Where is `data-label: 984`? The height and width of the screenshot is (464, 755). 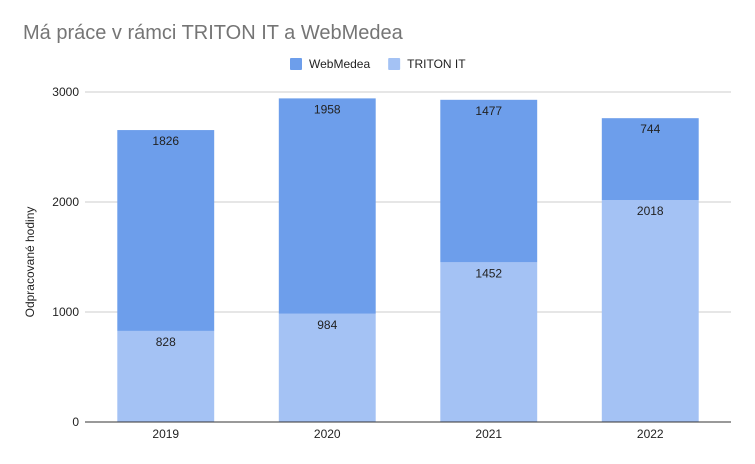 data-label: 984 is located at coordinates (327, 325).